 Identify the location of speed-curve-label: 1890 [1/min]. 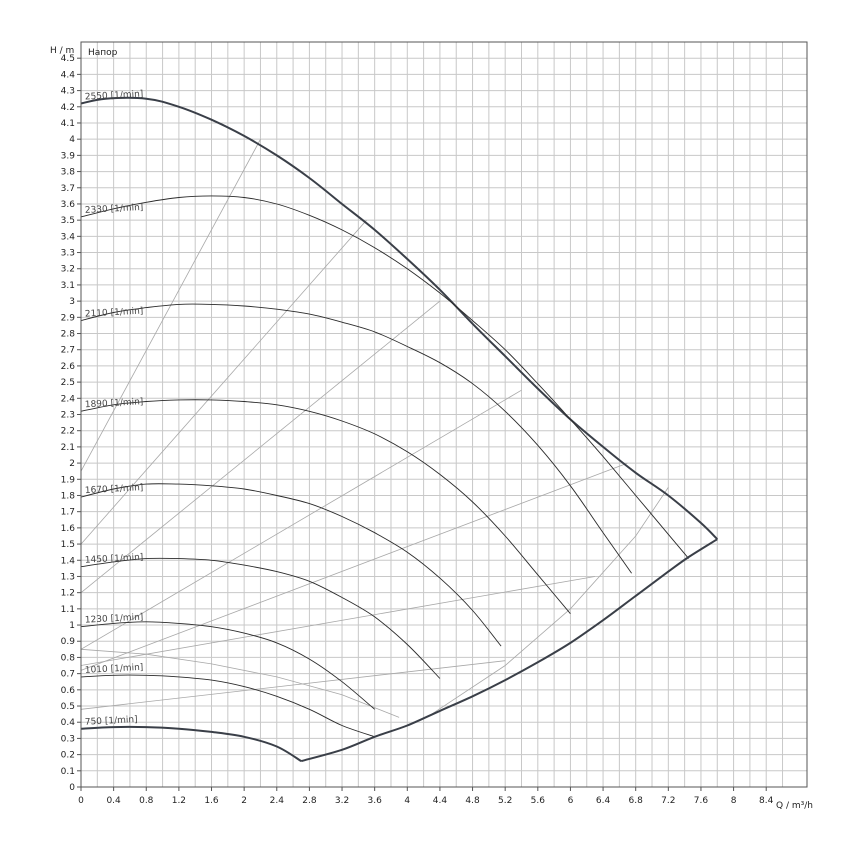
(114, 403).